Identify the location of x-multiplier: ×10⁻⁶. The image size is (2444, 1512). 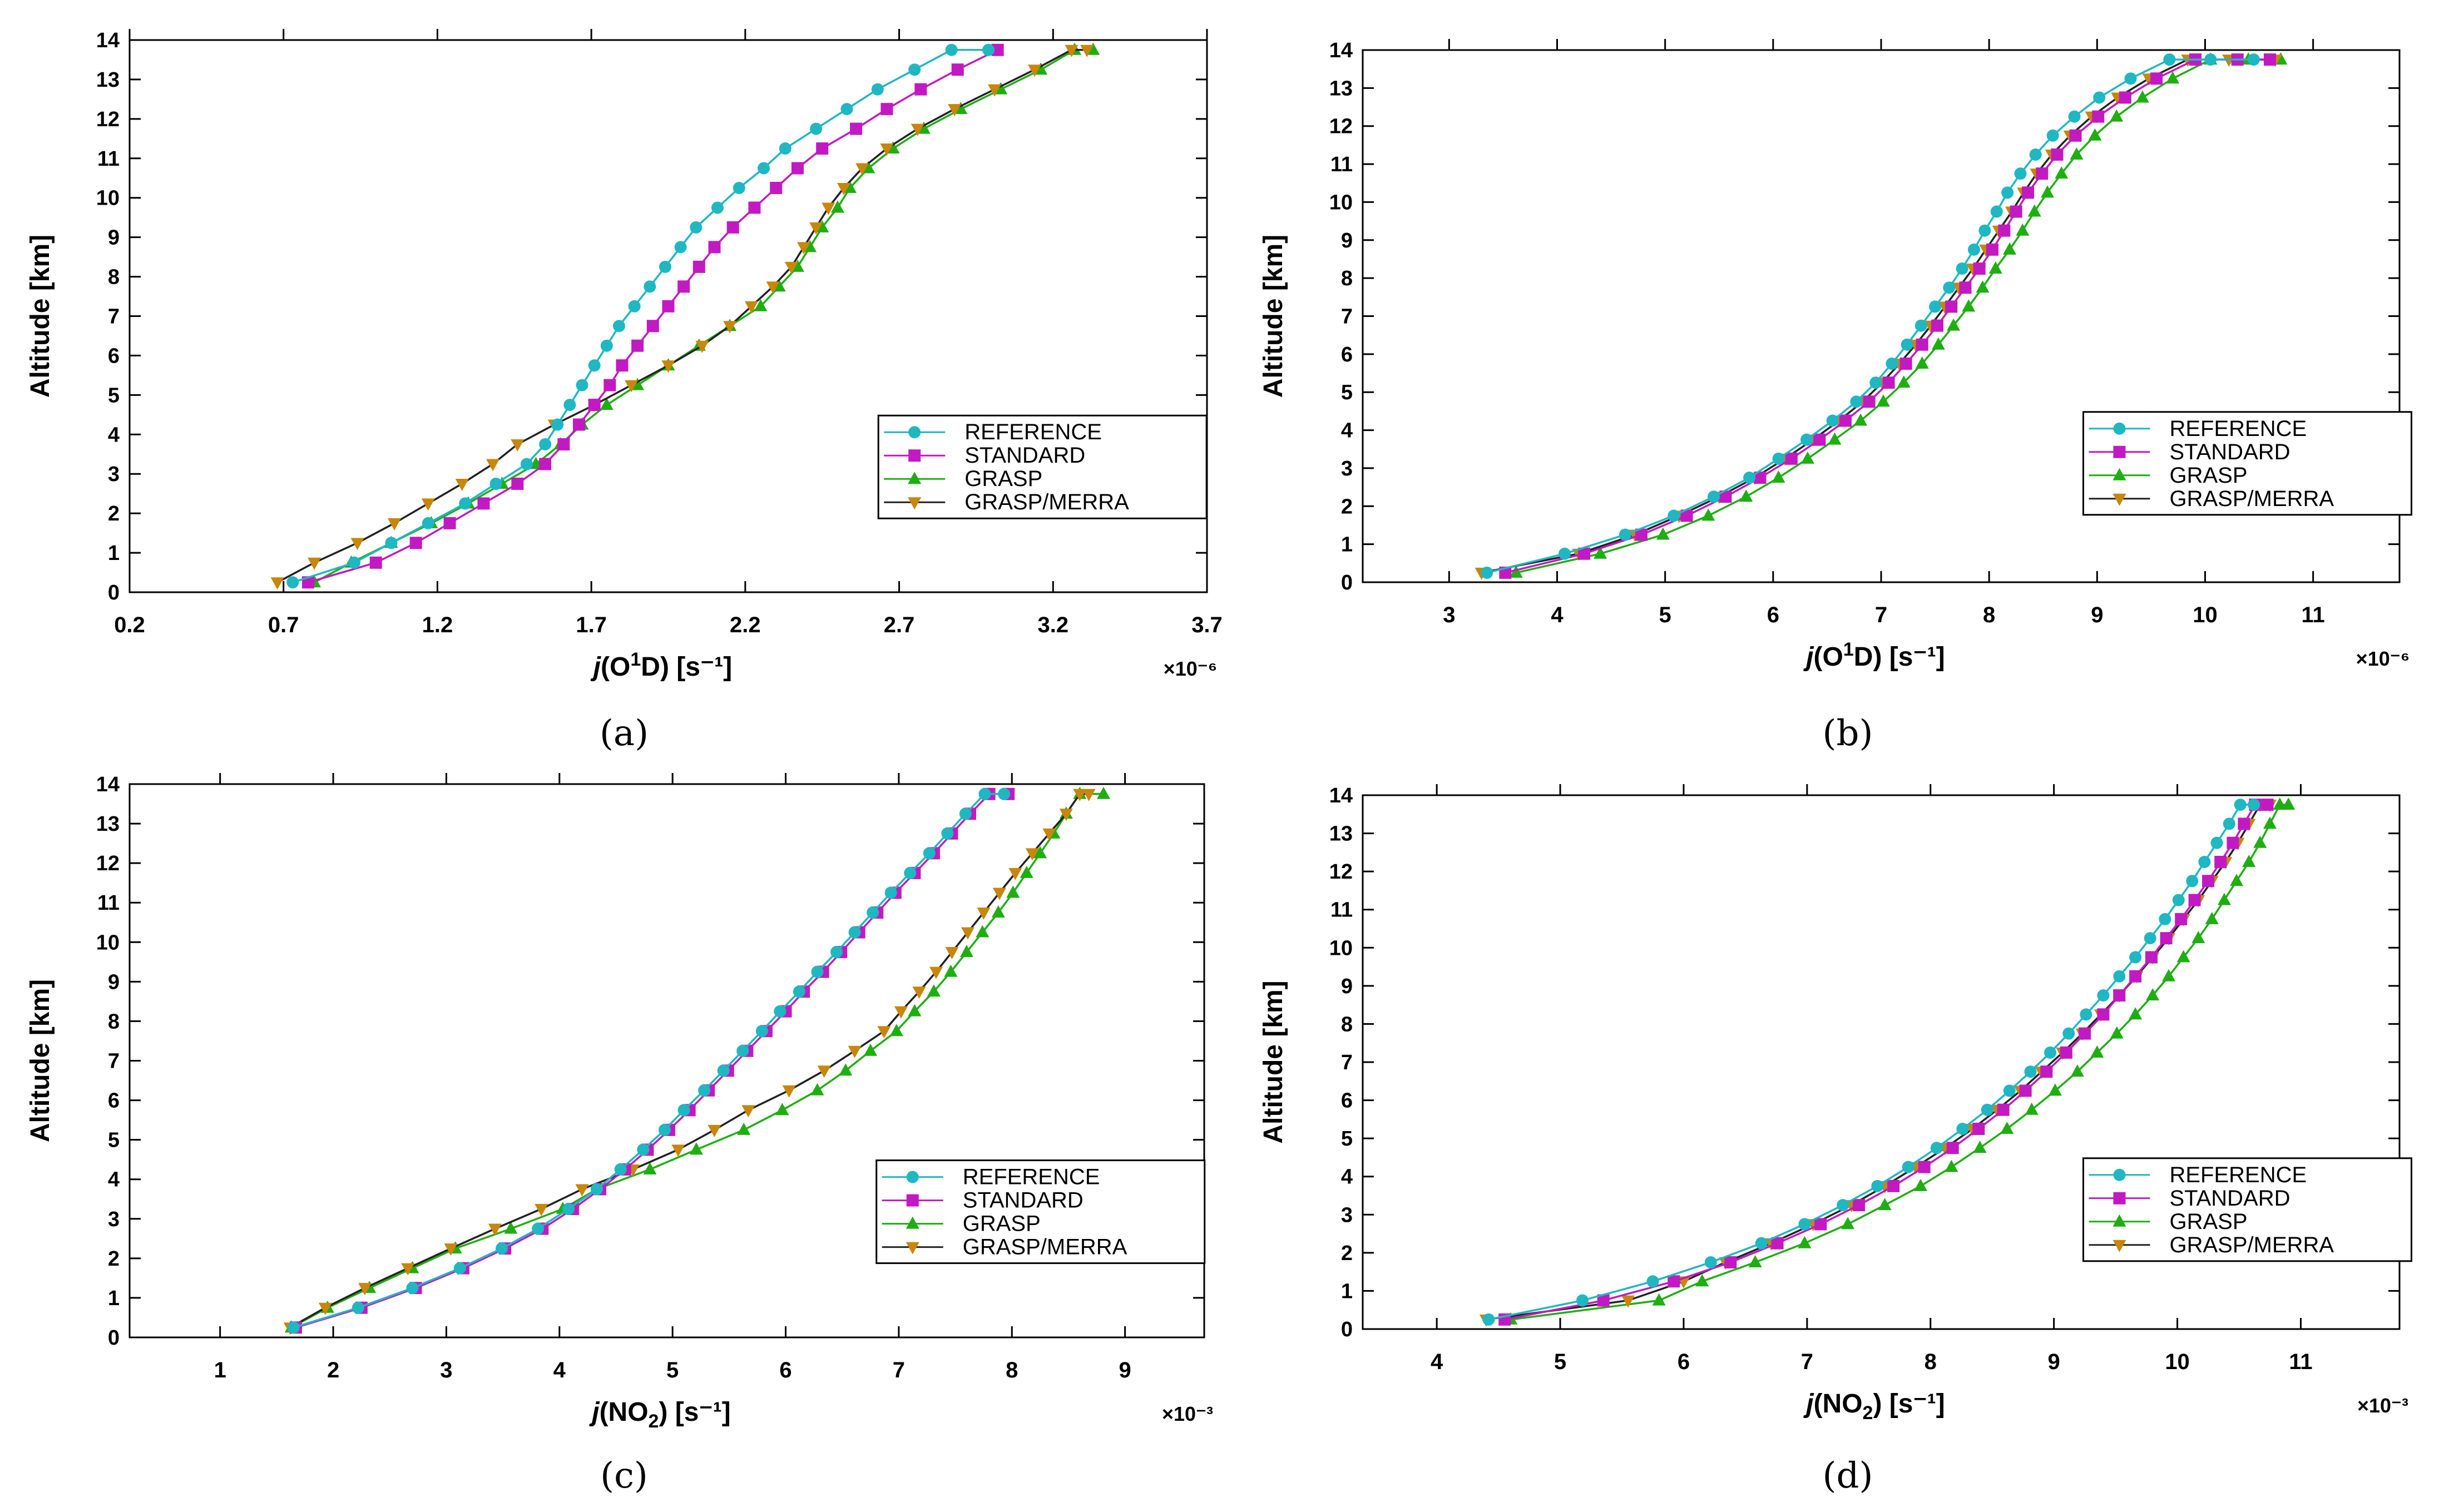
(2383, 658).